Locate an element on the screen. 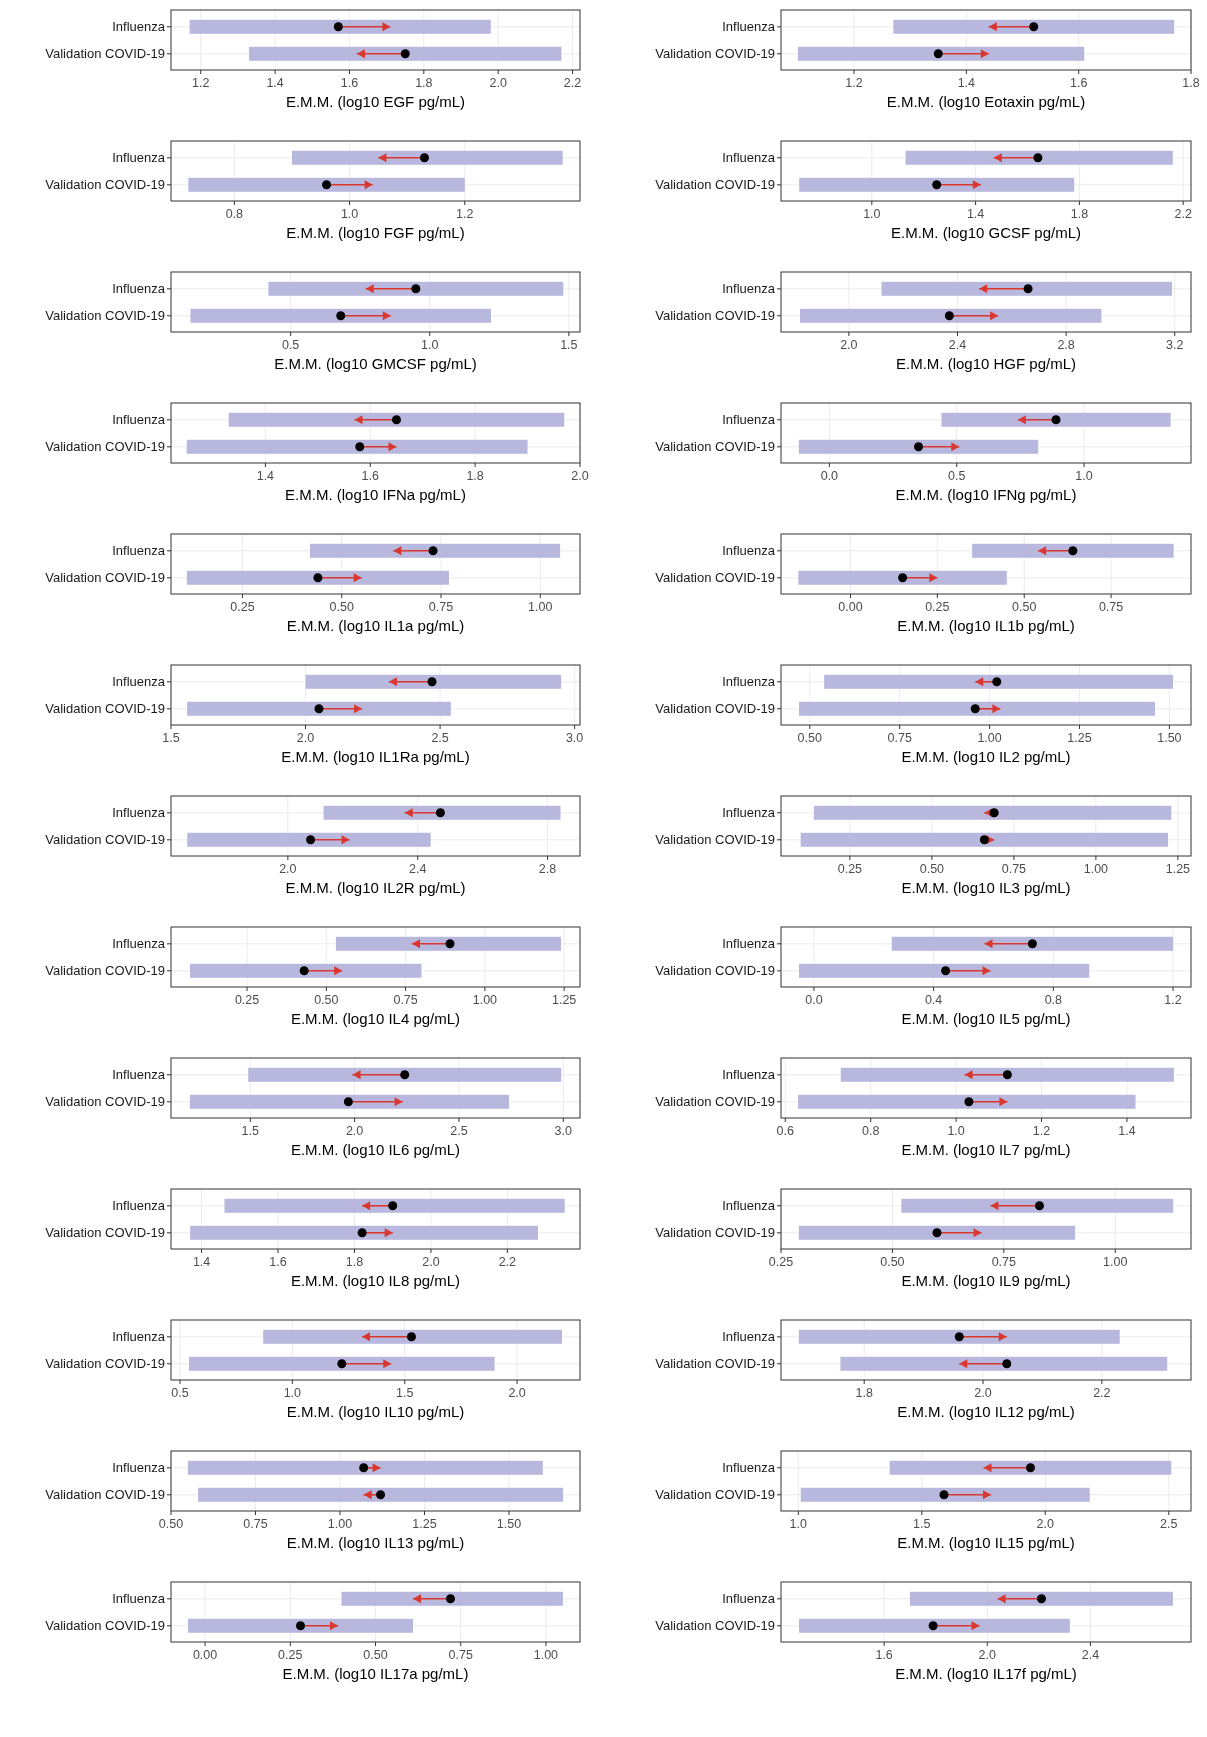  x-tick-label: 0.6 is located at coordinates (785, 1131).